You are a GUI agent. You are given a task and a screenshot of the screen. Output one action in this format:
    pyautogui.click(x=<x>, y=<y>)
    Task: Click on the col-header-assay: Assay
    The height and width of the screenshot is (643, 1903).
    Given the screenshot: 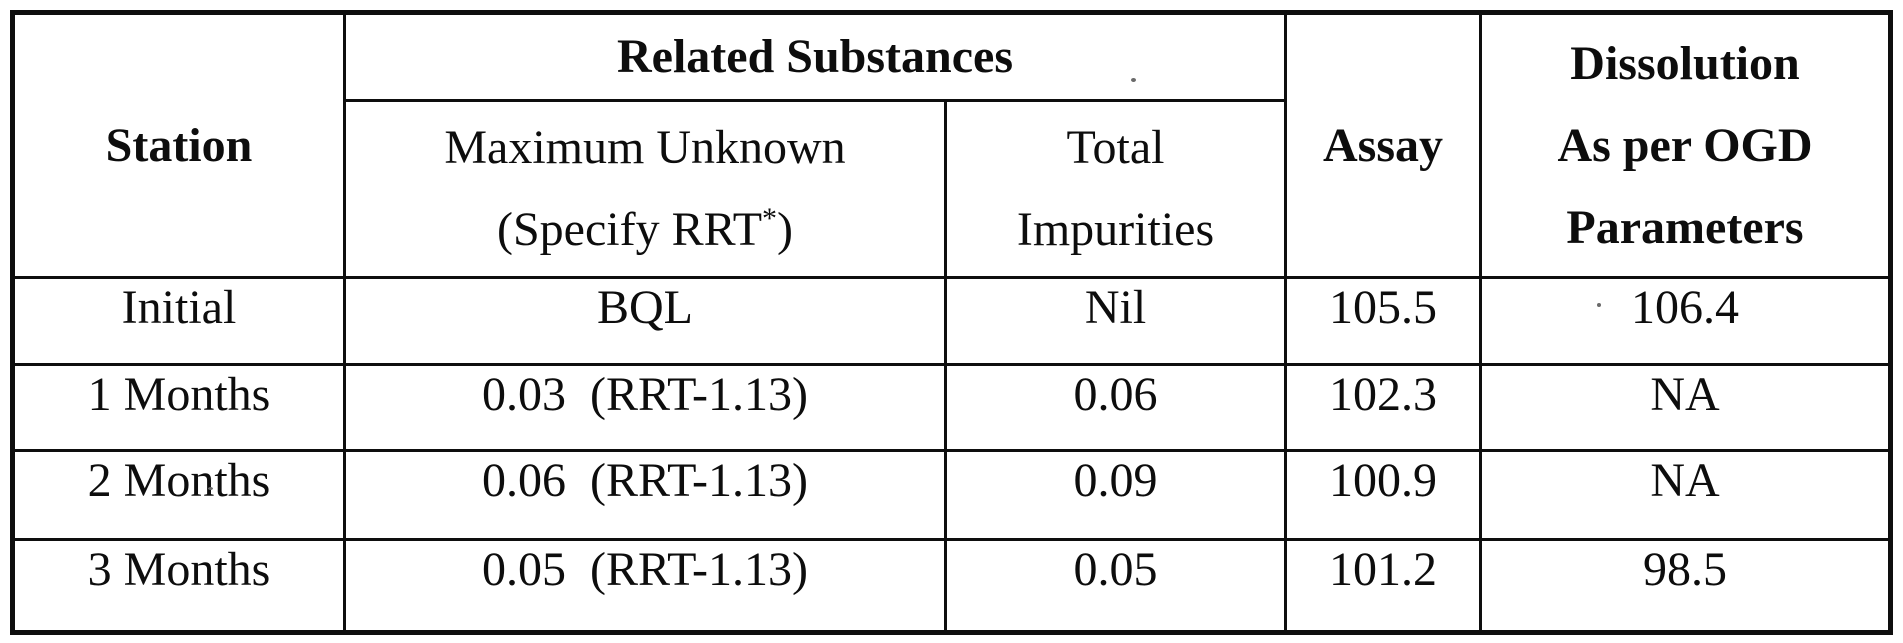 What is the action you would take?
    pyautogui.click(x=1383, y=145)
    